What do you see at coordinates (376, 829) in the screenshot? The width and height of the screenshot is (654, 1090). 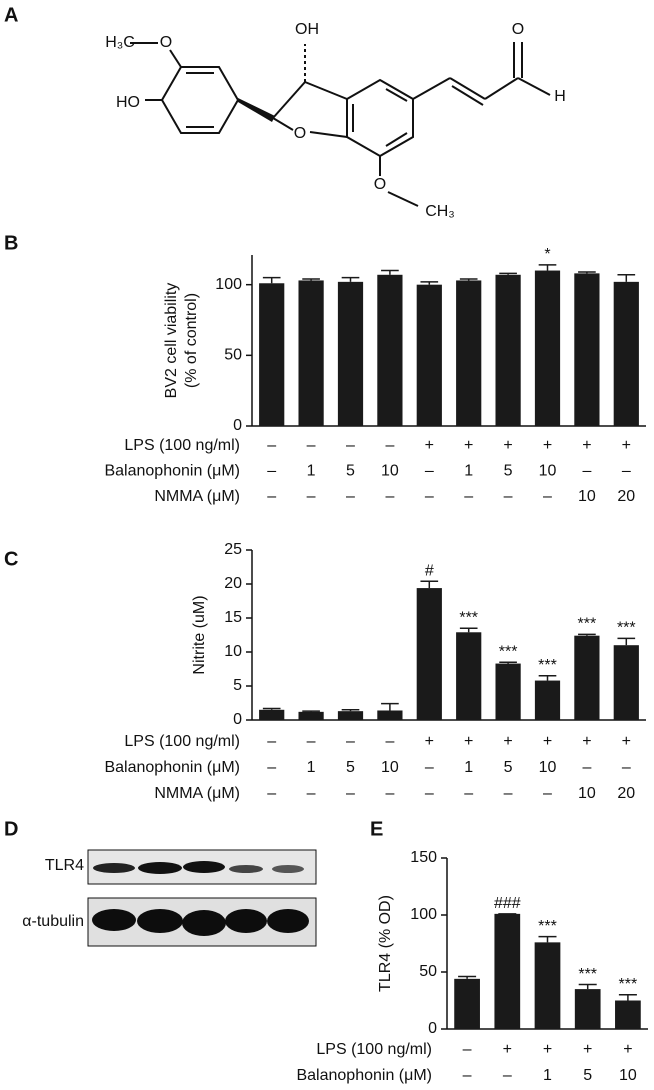 I see `panel-label: E` at bounding box center [376, 829].